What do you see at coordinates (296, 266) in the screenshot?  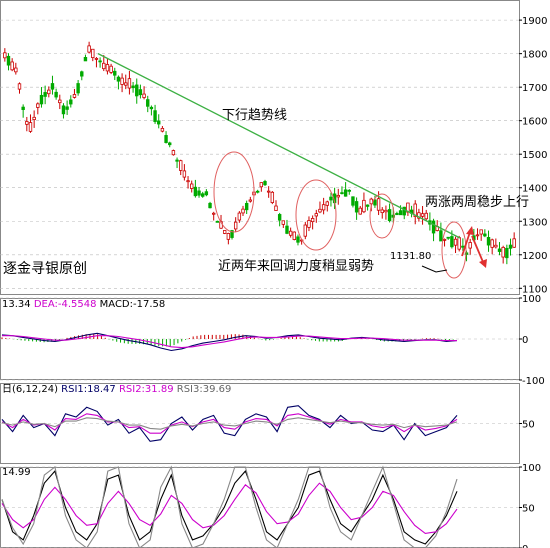 I see `correction-label: 近两年来回调力度稍显弱势` at bounding box center [296, 266].